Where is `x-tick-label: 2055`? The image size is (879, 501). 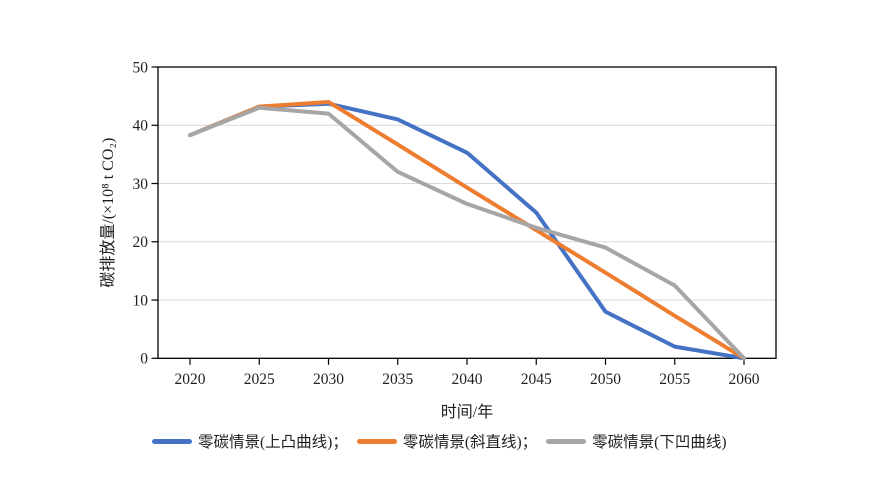 x-tick-label: 2055 is located at coordinates (674, 379).